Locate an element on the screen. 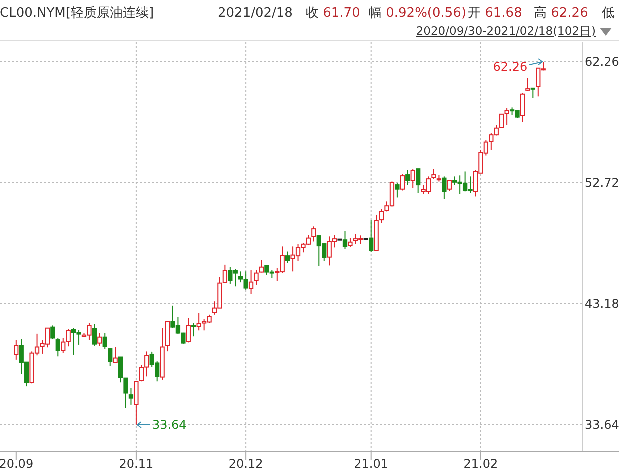  x-tick-label: 20.09 is located at coordinates (17, 464).